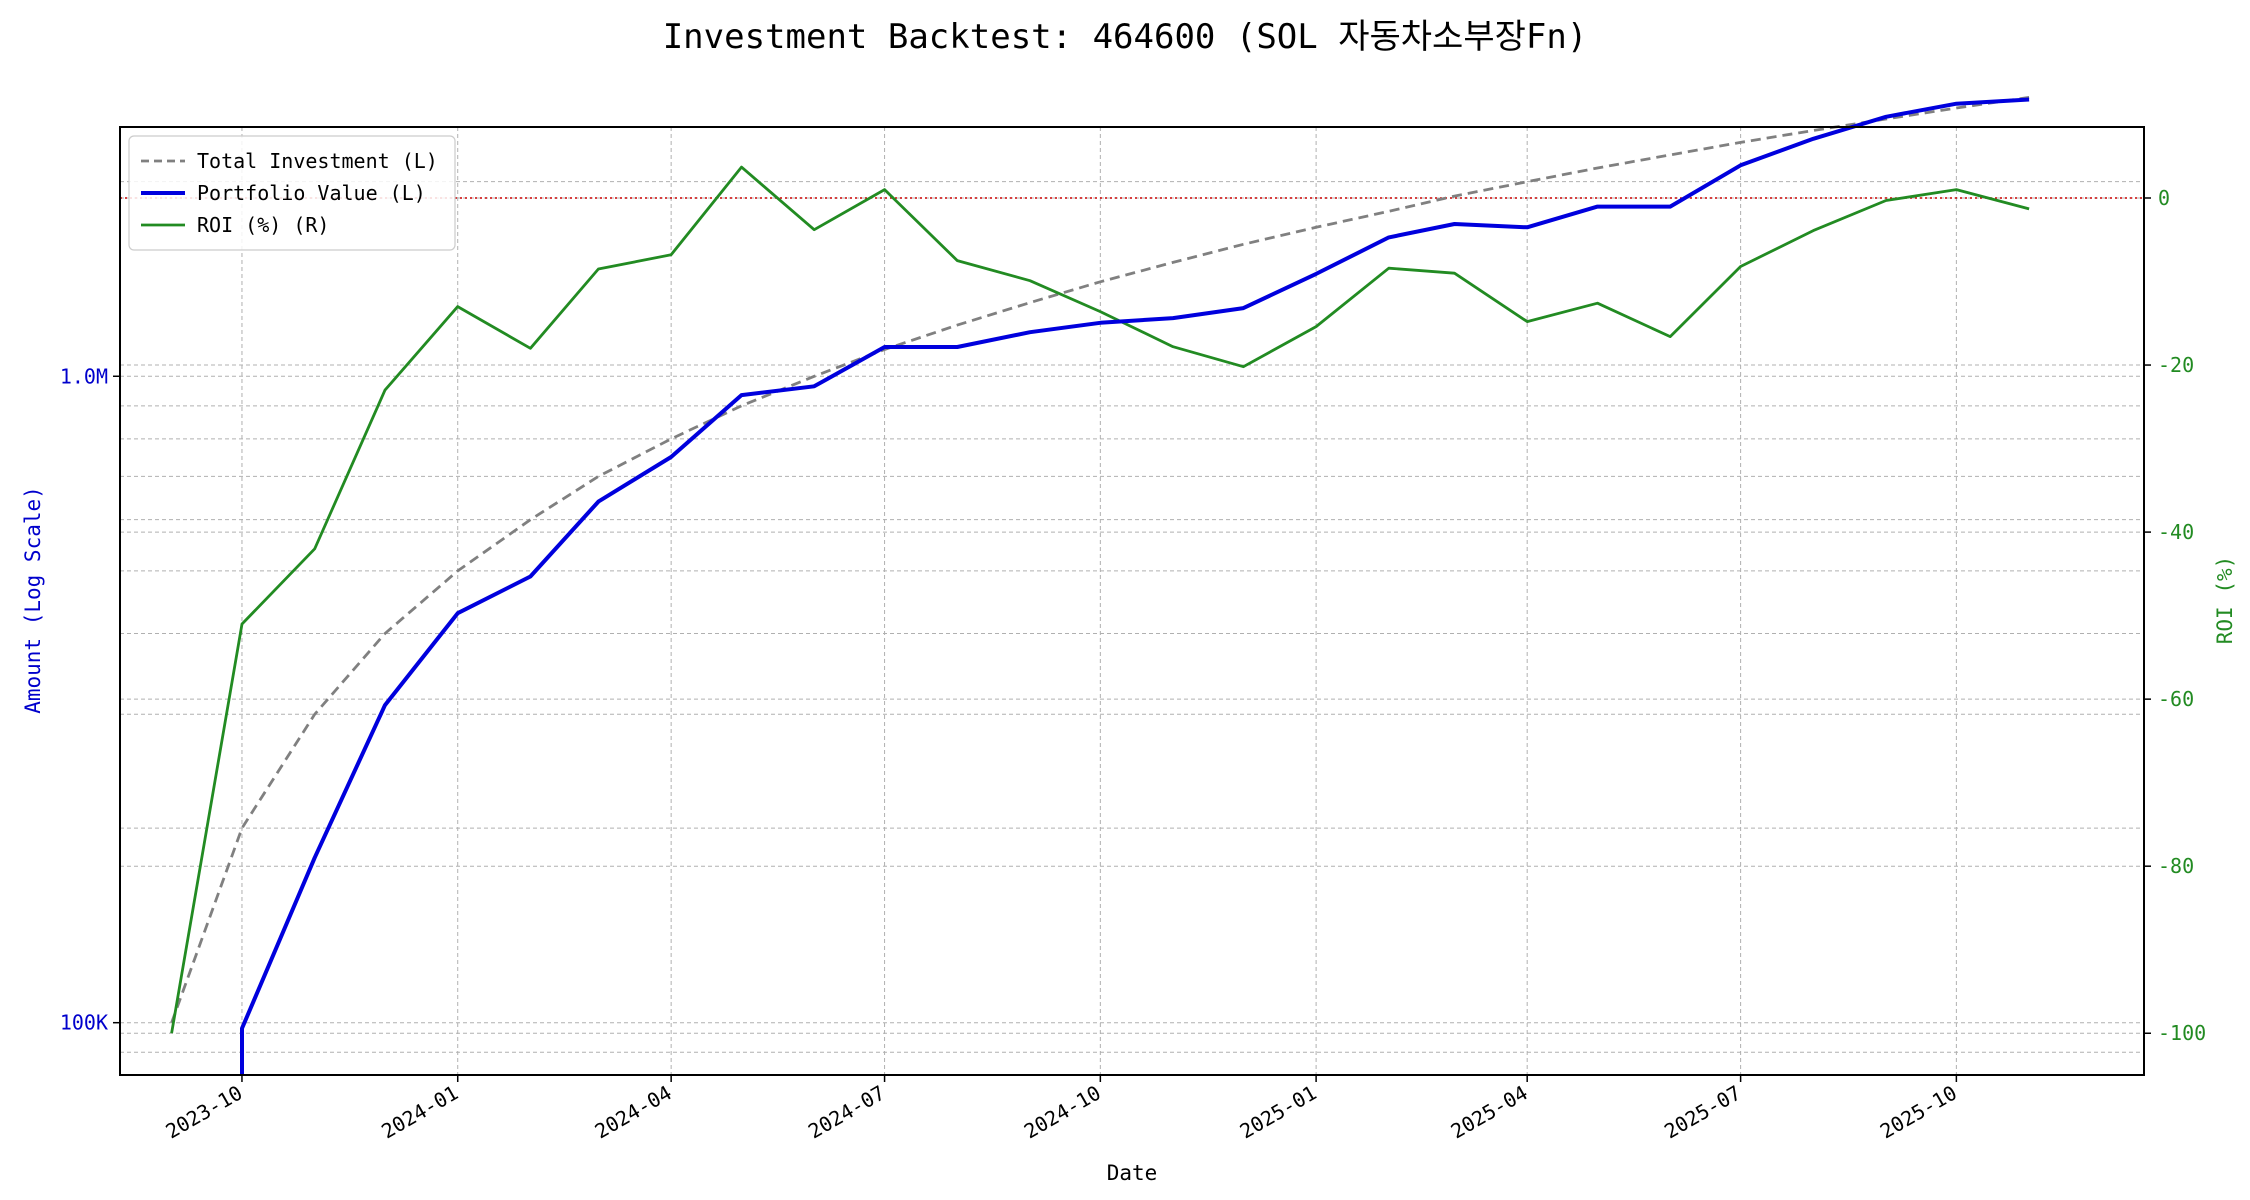 The height and width of the screenshot is (1200, 2250). What do you see at coordinates (263, 225) in the screenshot?
I see `legend-label-2: ROI (%) (R)` at bounding box center [263, 225].